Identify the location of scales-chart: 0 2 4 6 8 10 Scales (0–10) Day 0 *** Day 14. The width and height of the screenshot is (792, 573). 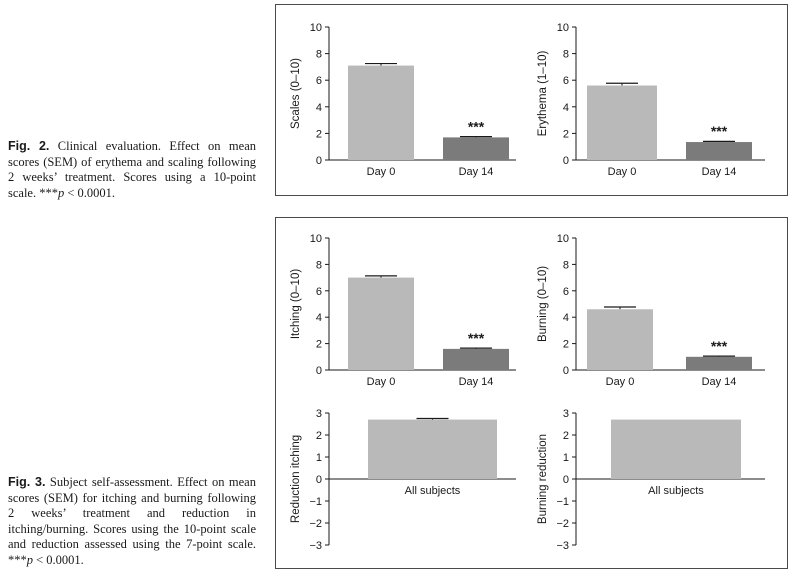
(403, 100).